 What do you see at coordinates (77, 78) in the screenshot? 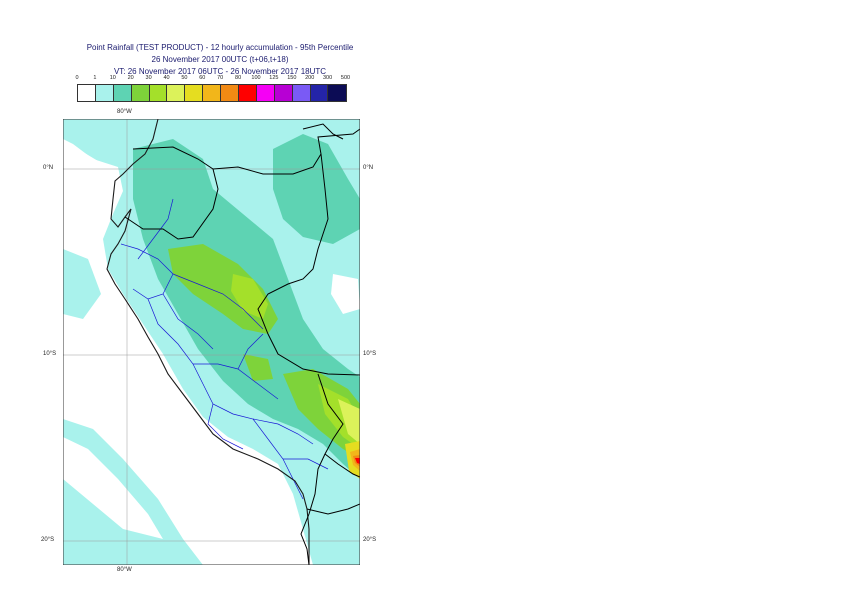
I see `legend-tick-label: 0` at bounding box center [77, 78].